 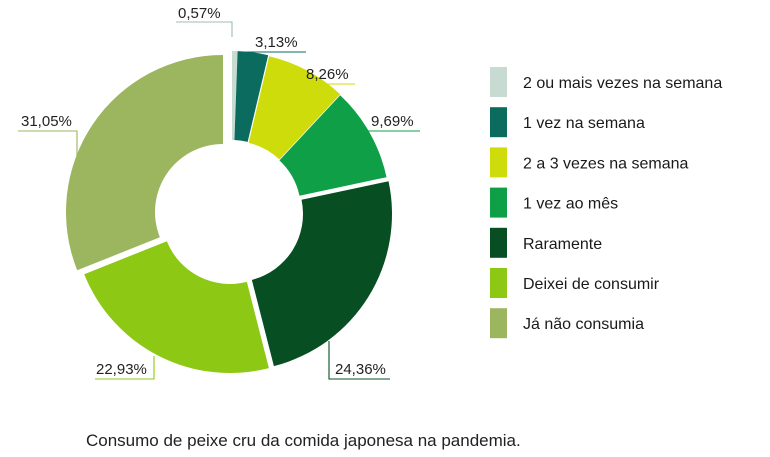 What do you see at coordinates (591, 284) in the screenshot?
I see `legend-label: Deixei de consumir` at bounding box center [591, 284].